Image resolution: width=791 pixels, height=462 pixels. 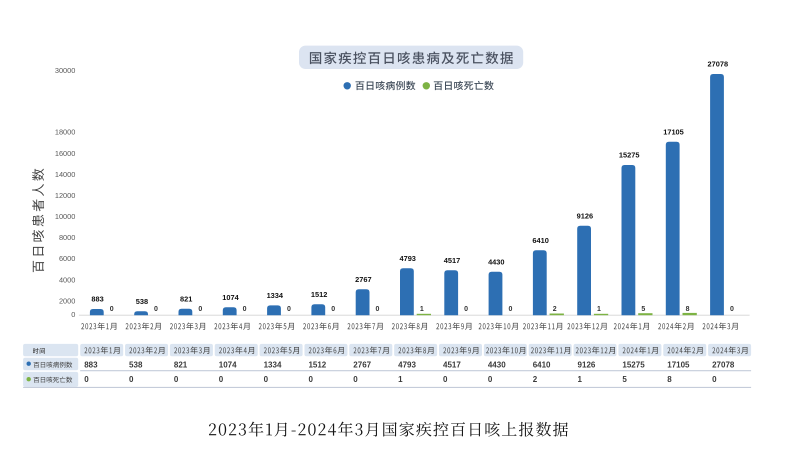 What do you see at coordinates (65, 174) in the screenshot?
I see `svg-text: 14000` at bounding box center [65, 174].